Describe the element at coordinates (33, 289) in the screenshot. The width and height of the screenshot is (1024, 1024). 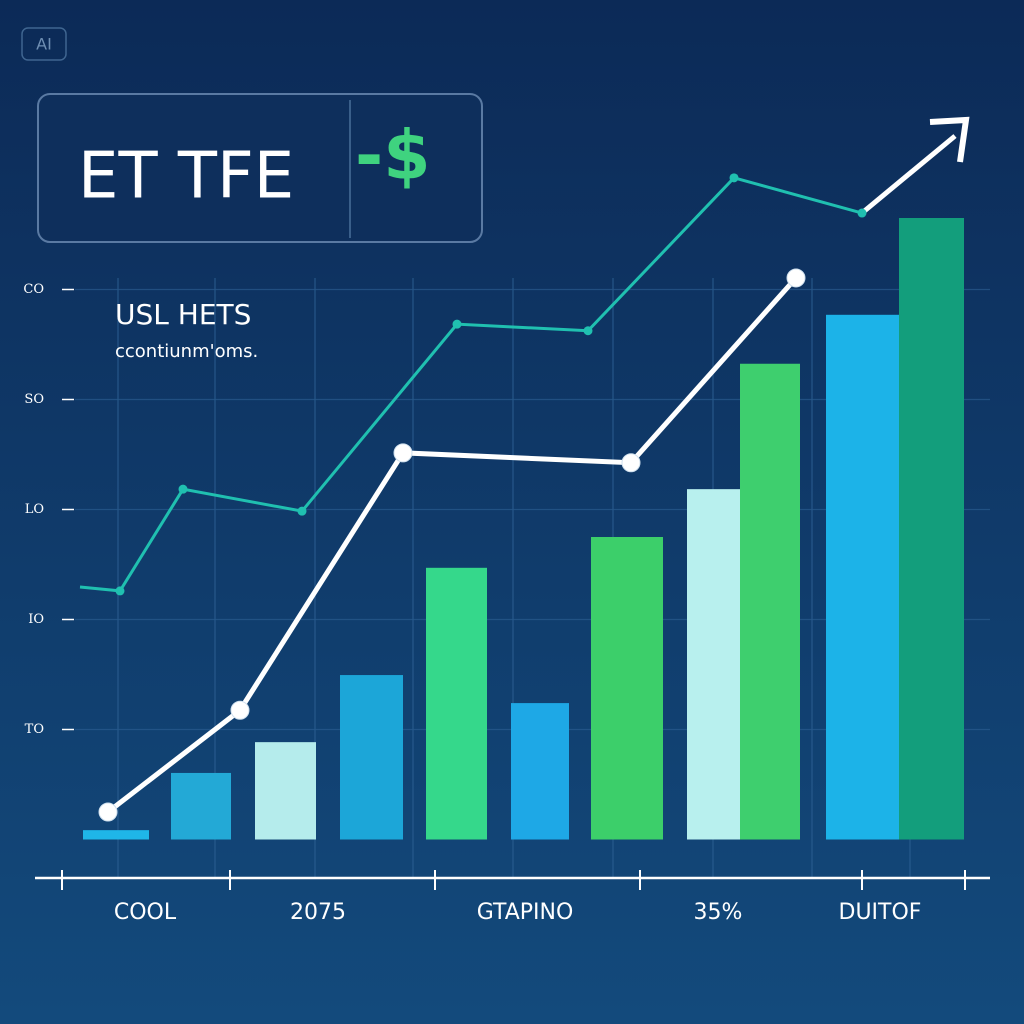
I see `y-tick-label: CO` at that location.